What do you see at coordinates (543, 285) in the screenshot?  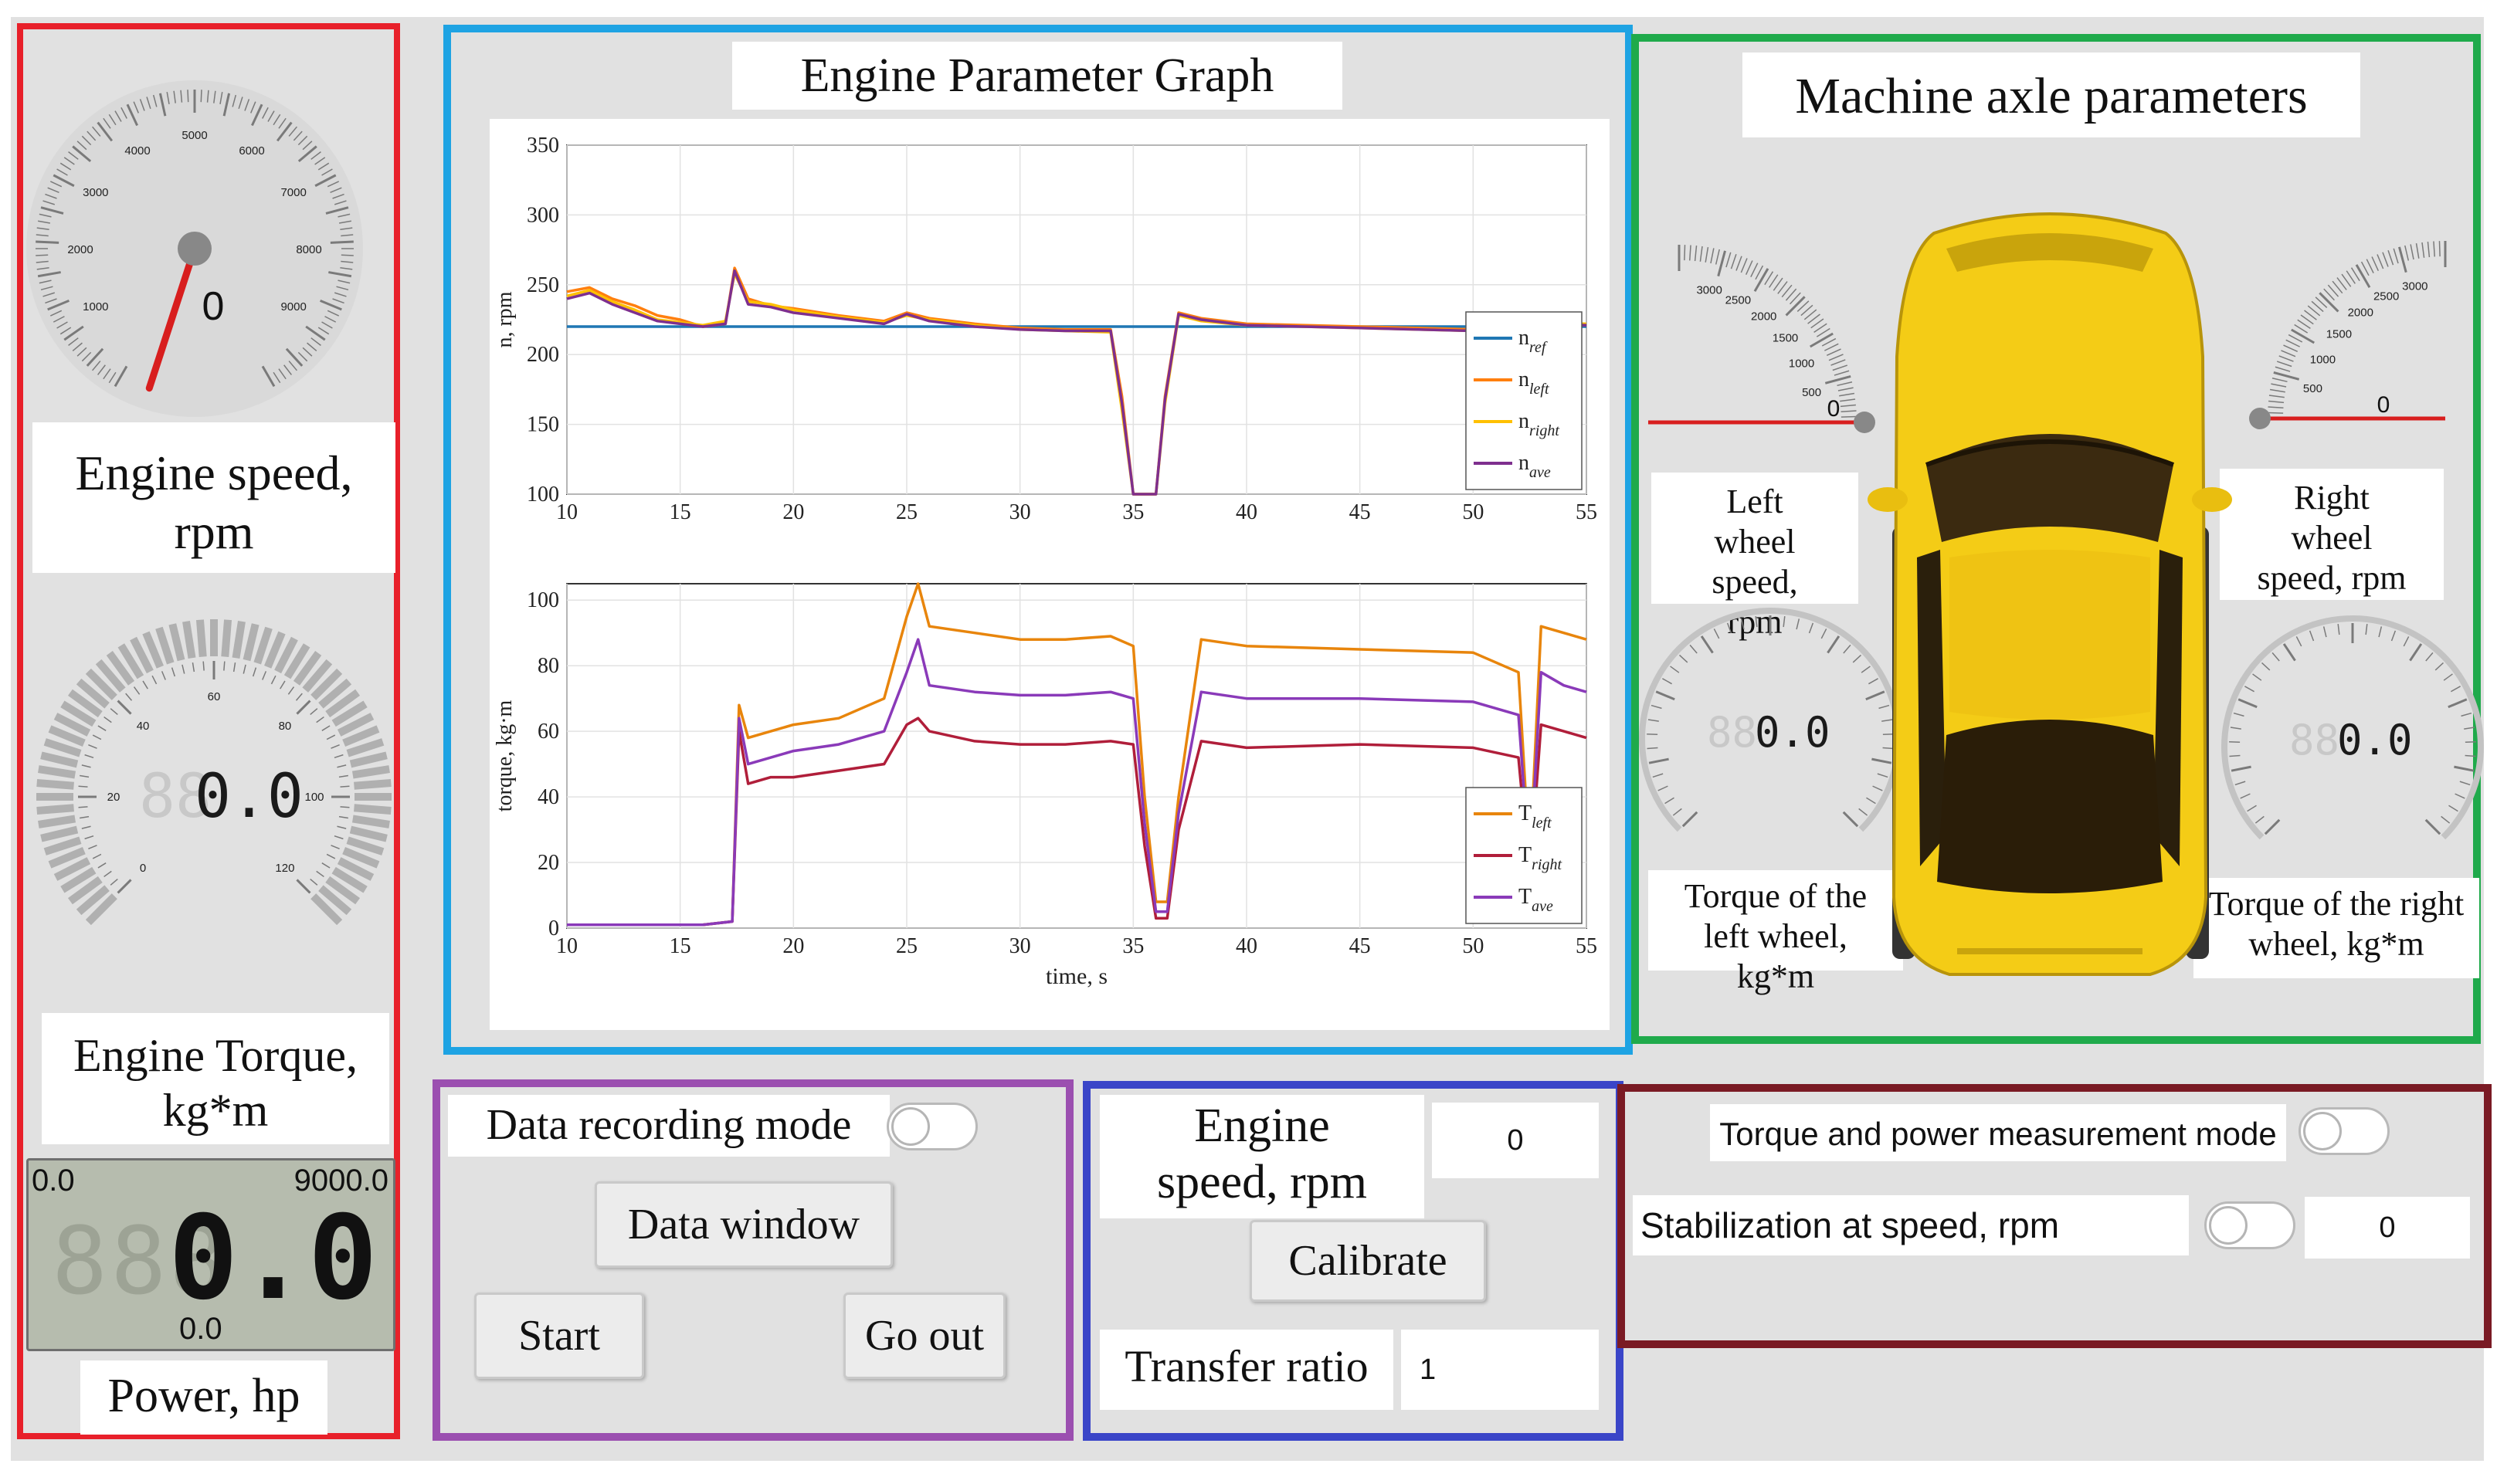 I see `y-tick-label: 250` at bounding box center [543, 285].